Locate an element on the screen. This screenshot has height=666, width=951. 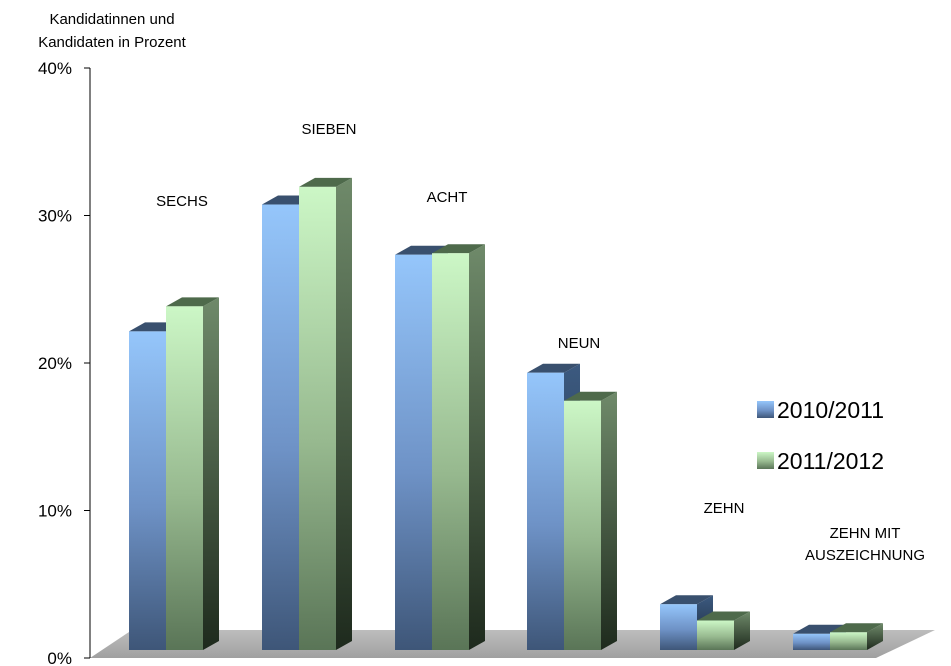
y-tick-label: 0% is located at coordinates (59, 657).